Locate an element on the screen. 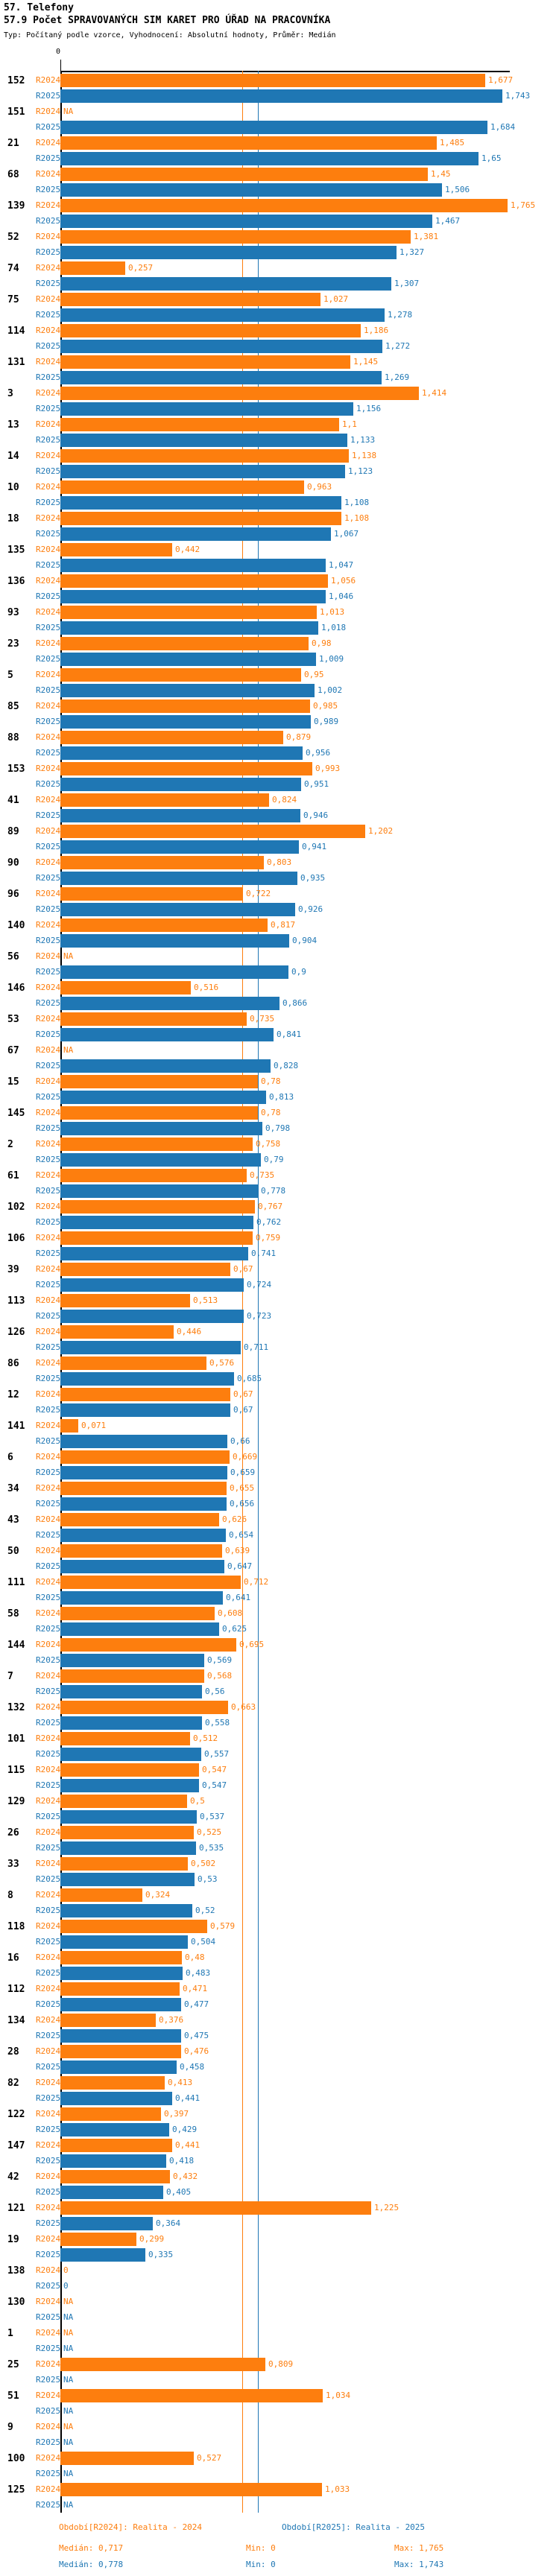 This screenshot has height=2576, width=559. bar-row-r2024: R2024 0,516 is located at coordinates (279, 987).